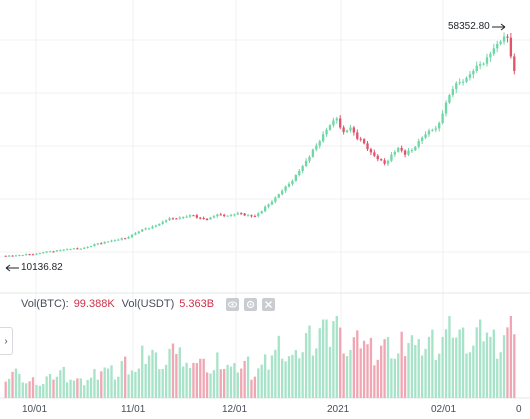 Image resolution: width=530 pixels, height=419 pixels. Describe the element at coordinates (148, 304) in the screenshot. I see `volume-legend: Vol(BTC): 99.388K Vol(USDT) 5.363B` at that location.